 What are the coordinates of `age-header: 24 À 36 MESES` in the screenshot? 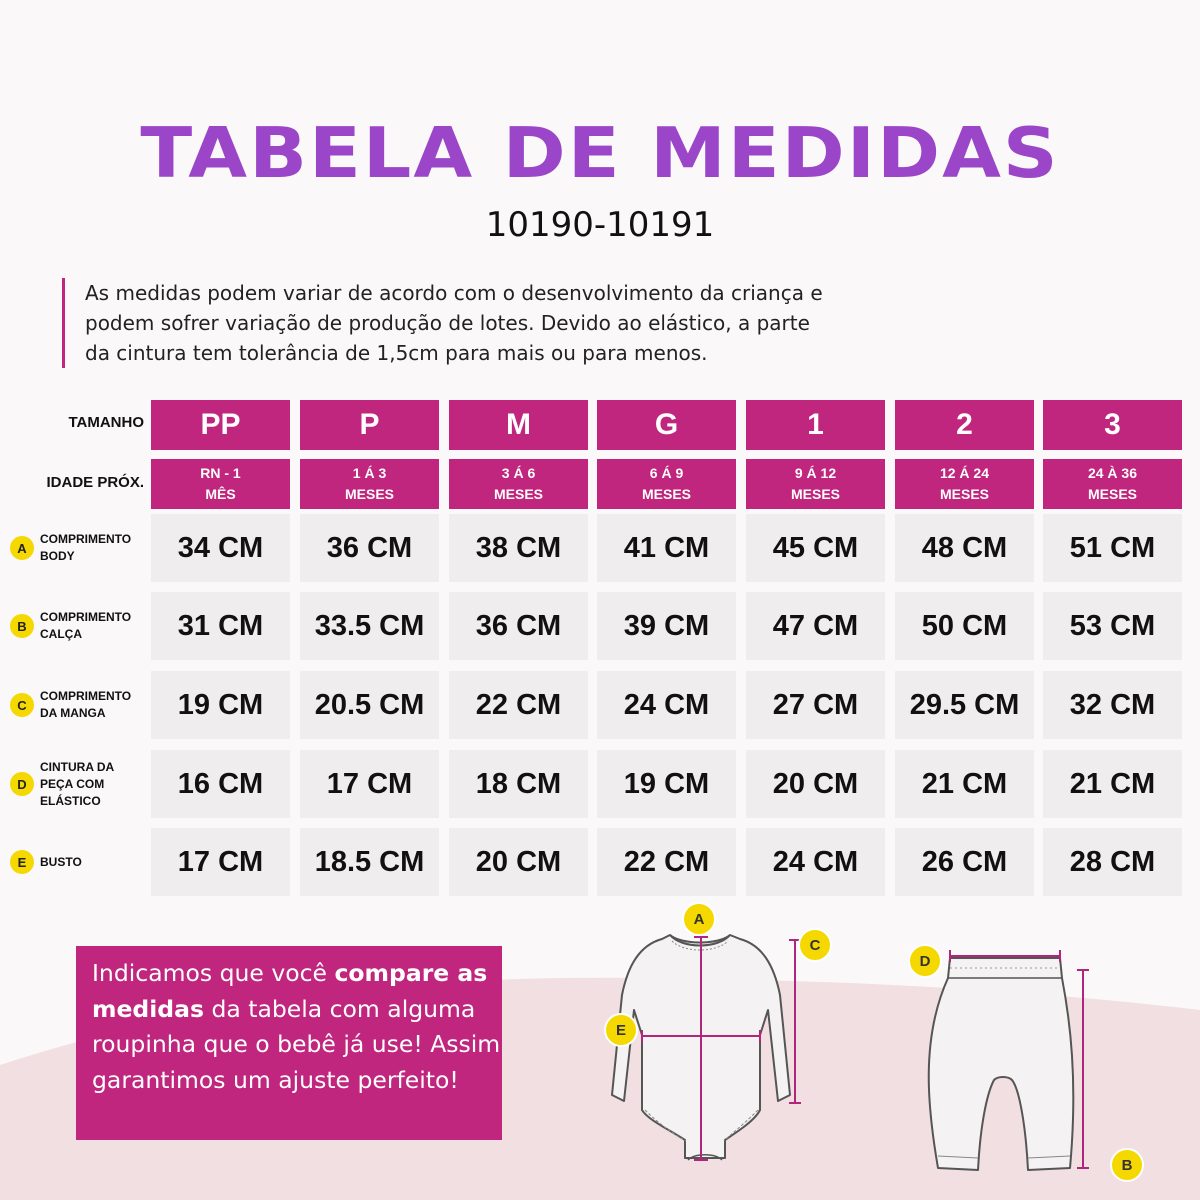 It's located at (1112, 484).